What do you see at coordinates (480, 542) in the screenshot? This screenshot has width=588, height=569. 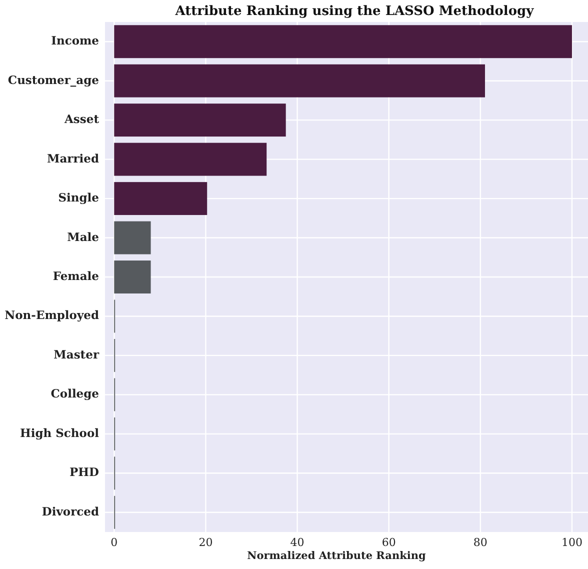 I see `x-tick-label: 80` at bounding box center [480, 542].